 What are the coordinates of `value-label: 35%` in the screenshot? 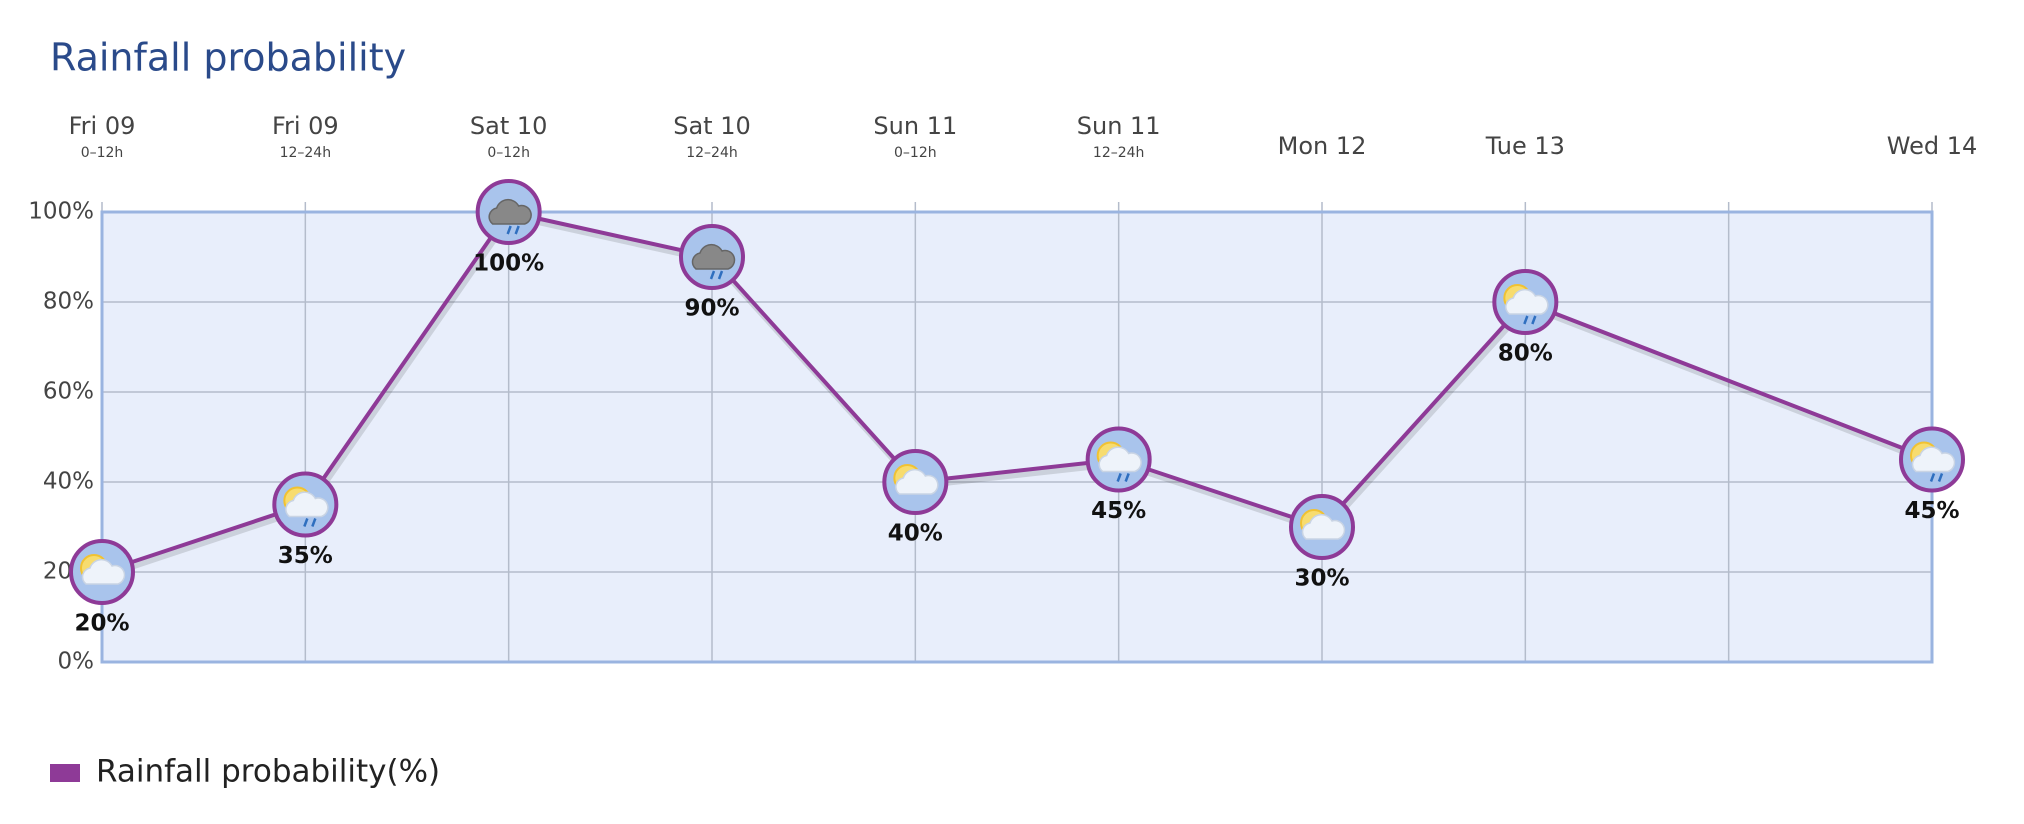 It's located at (305, 556).